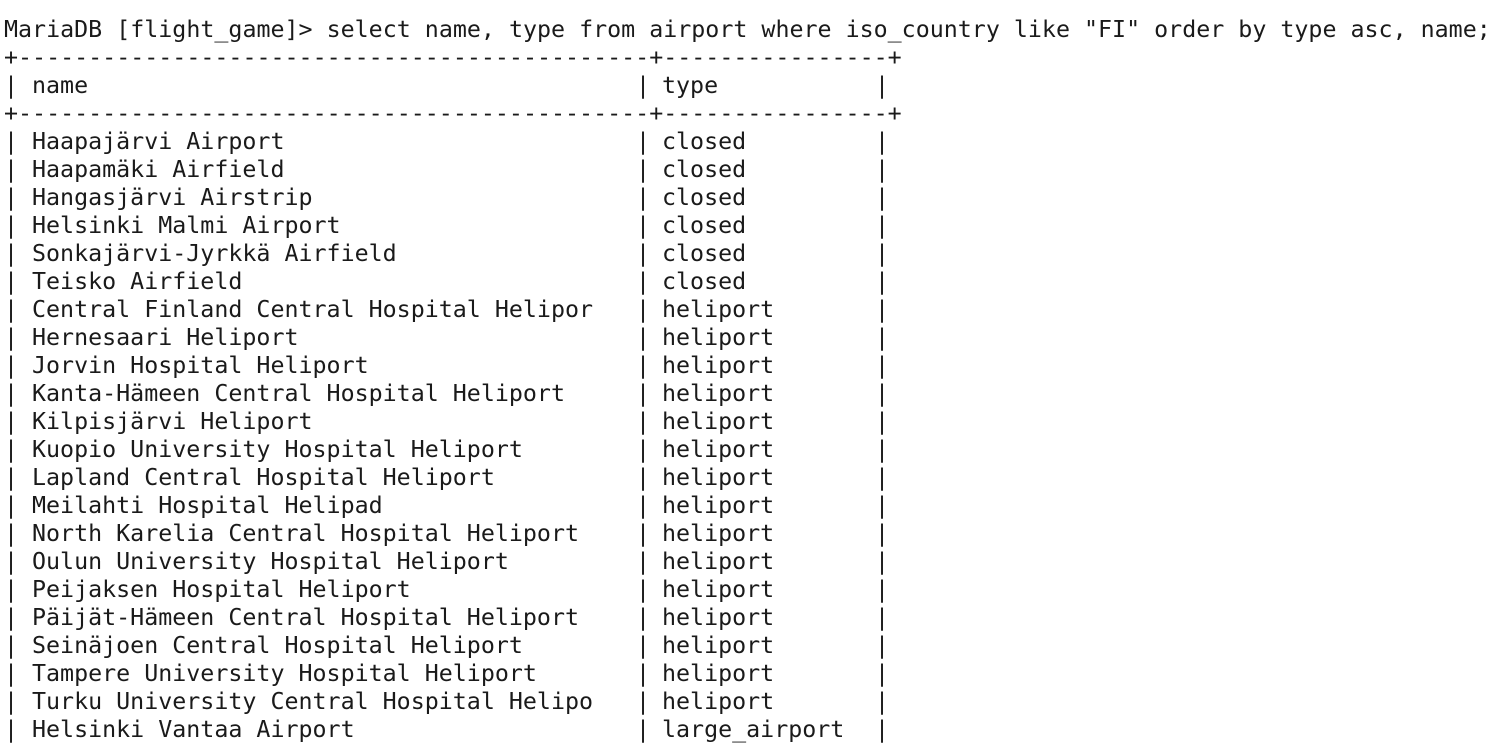 This screenshot has height=752, width=1490. What do you see at coordinates (60, 85) in the screenshot?
I see `column-header-name: name` at bounding box center [60, 85].